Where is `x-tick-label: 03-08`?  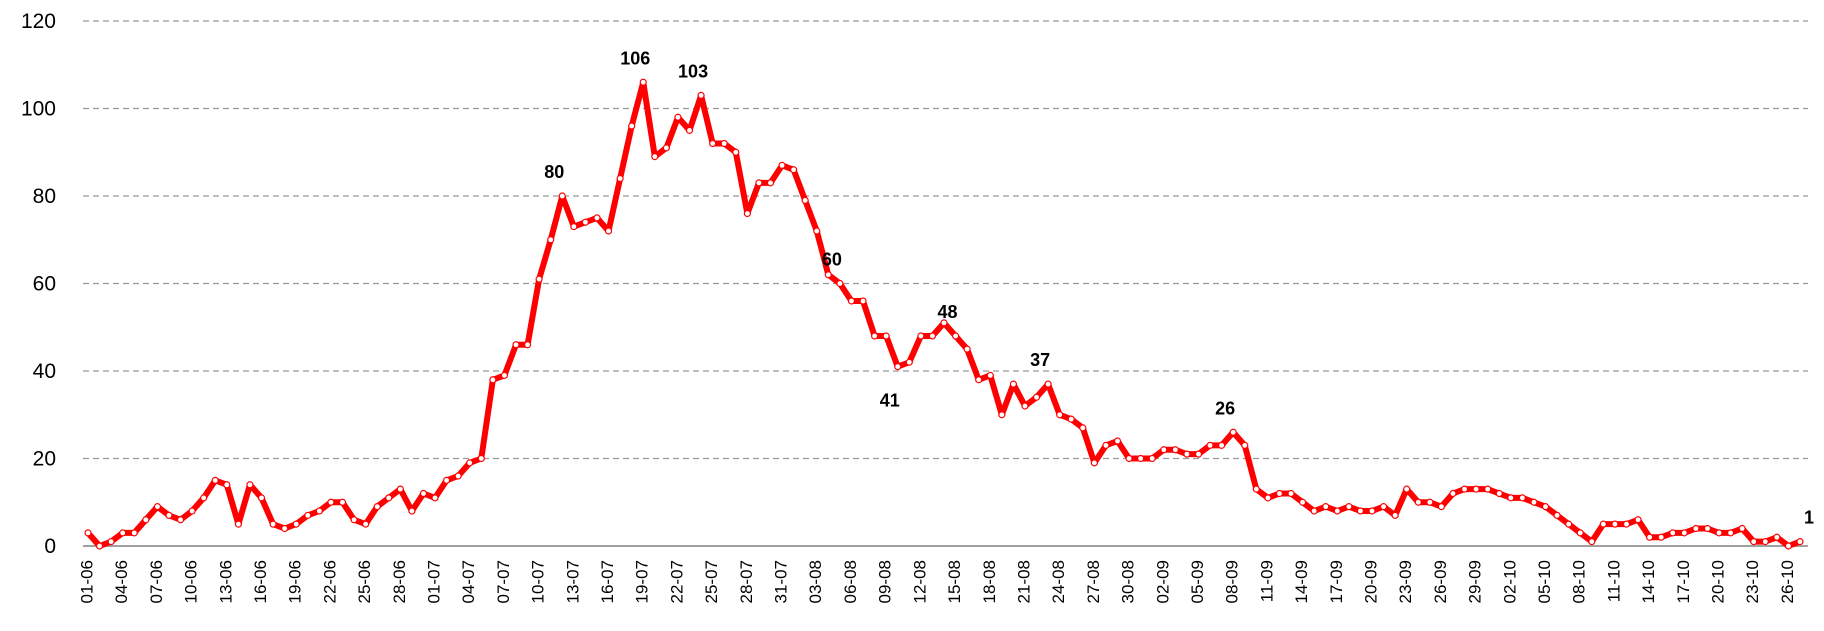 x-tick-label: 03-08 is located at coordinates (815, 581).